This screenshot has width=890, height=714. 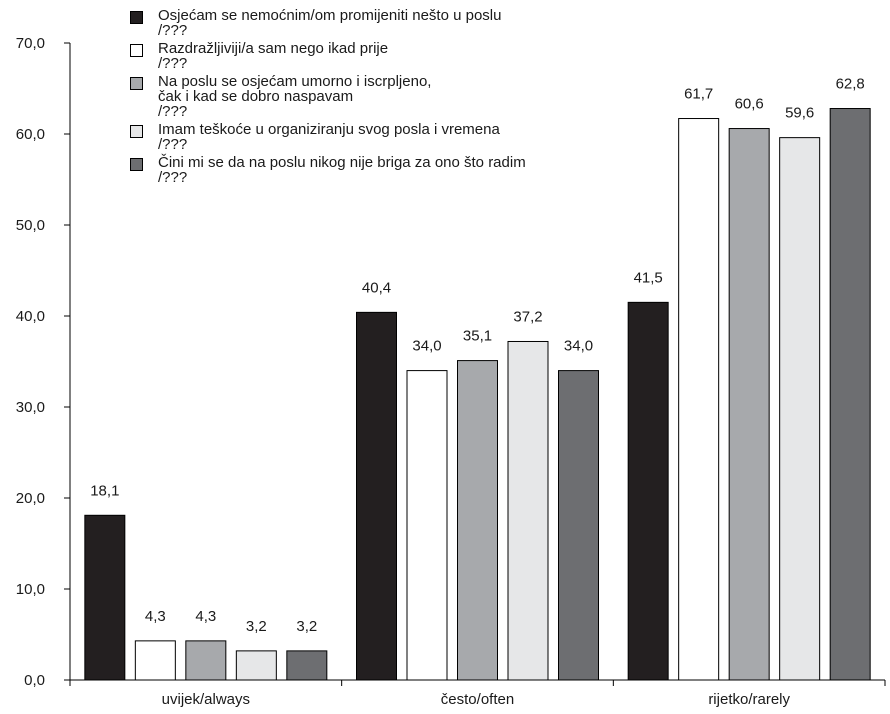 What do you see at coordinates (43, 362) in the screenshot?
I see `y-axis: 0,0 10,0 20,0 30,0 40,0 50,0 60,0 70,0` at bounding box center [43, 362].